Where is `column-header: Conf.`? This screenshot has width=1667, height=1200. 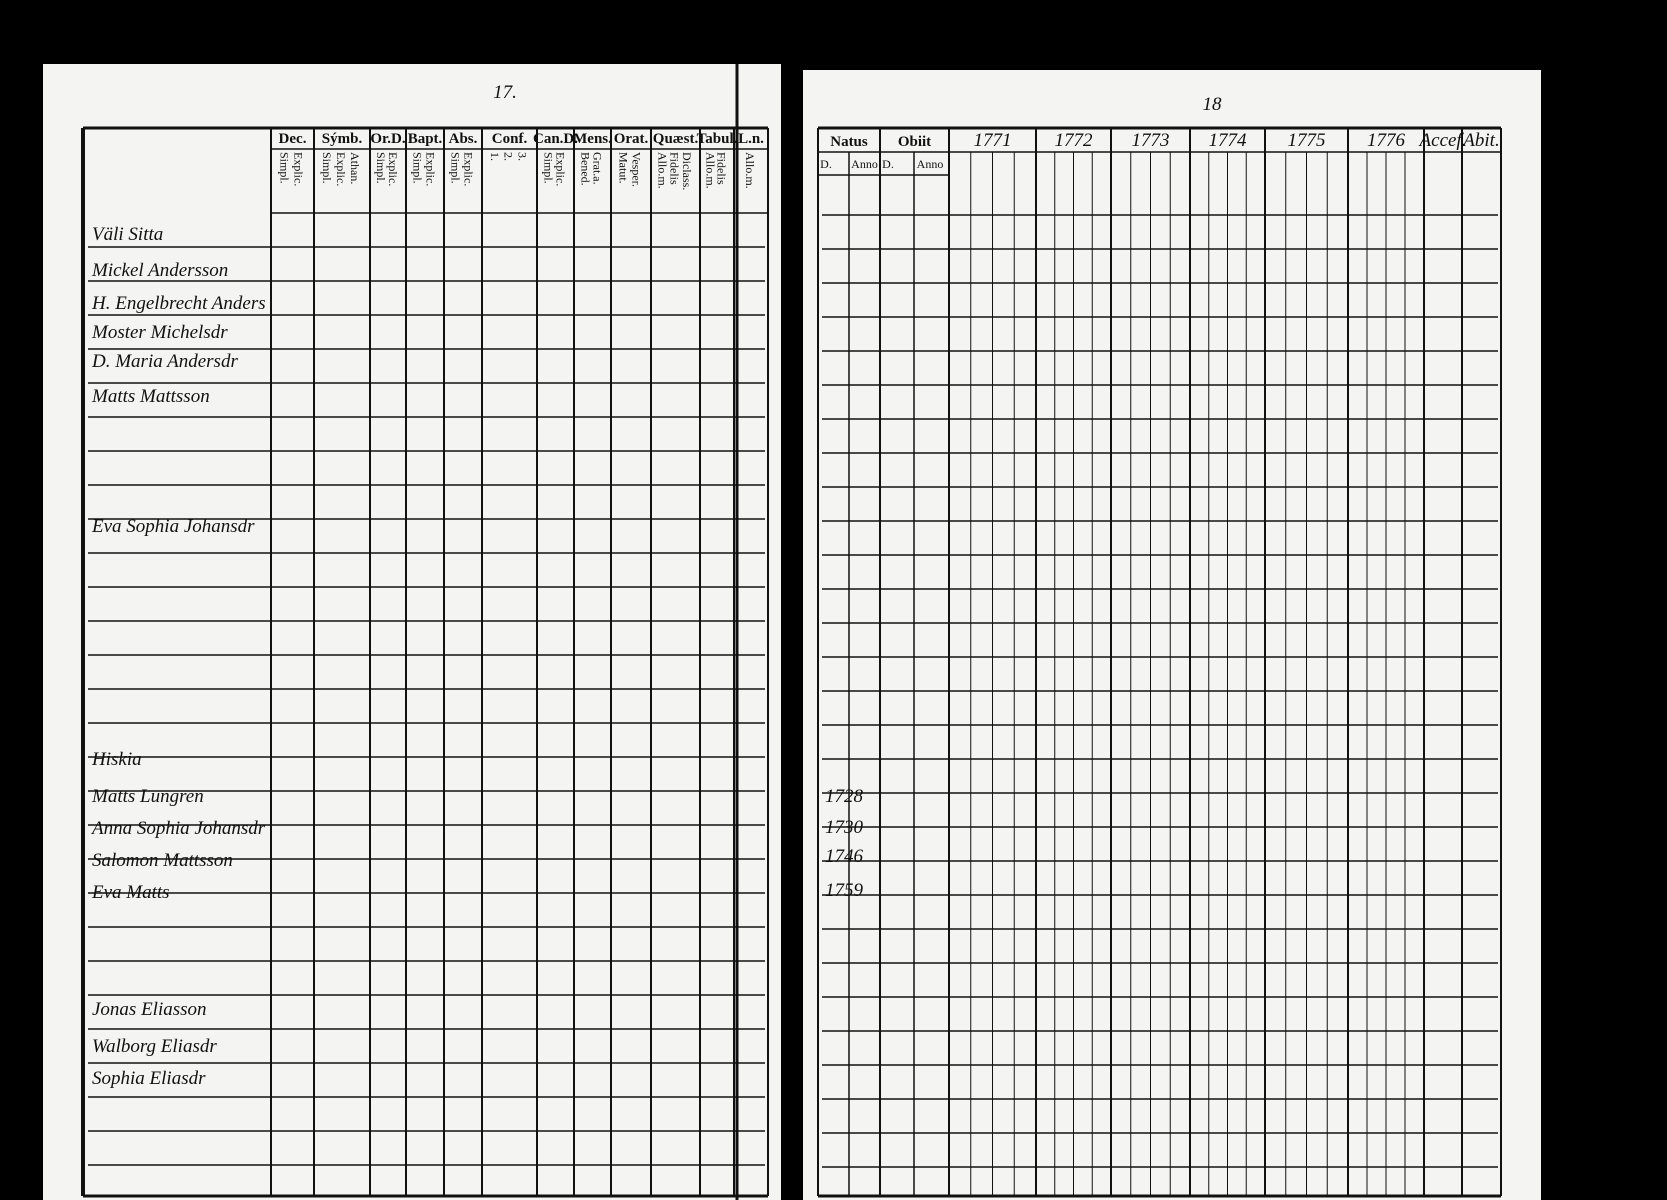
column-header: Conf. is located at coordinates (510, 139).